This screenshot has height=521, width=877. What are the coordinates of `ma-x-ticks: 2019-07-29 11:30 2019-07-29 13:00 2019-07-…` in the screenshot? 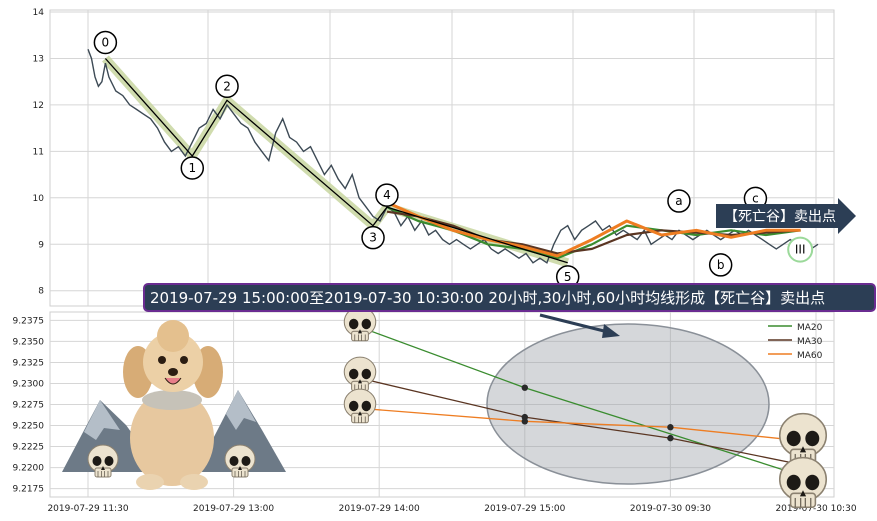 It's located at (451, 509).